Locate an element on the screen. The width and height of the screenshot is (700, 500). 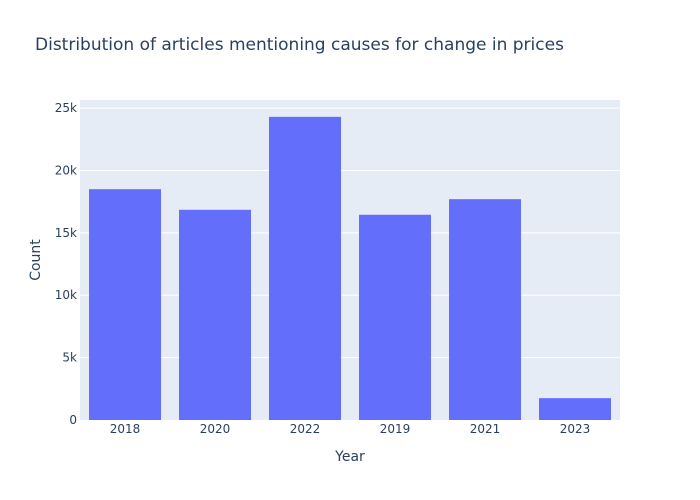
y-axis-title: Count is located at coordinates (36, 260).